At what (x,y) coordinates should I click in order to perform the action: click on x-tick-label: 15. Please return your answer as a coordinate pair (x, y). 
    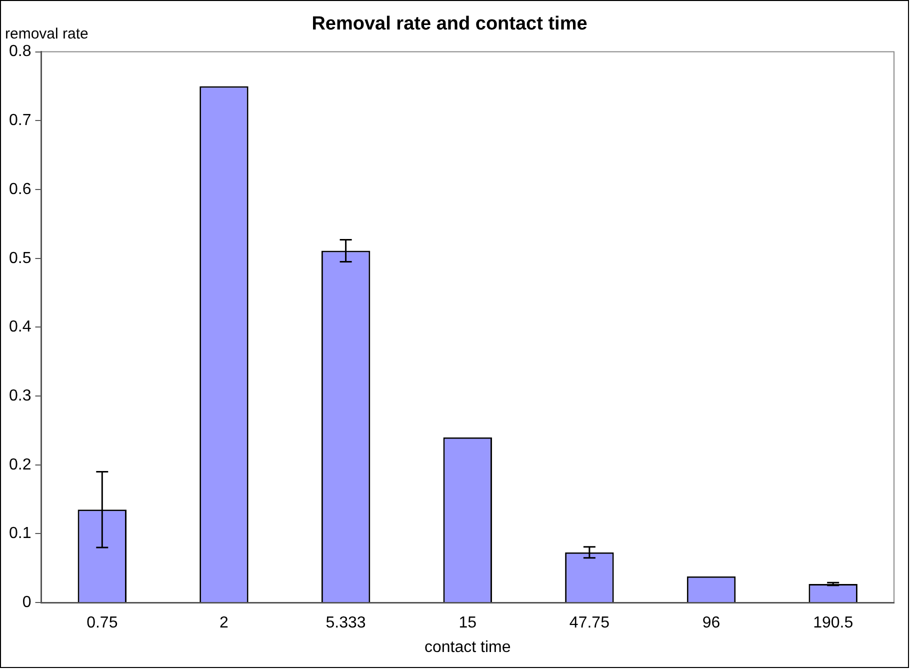
    Looking at the image, I should click on (467, 623).